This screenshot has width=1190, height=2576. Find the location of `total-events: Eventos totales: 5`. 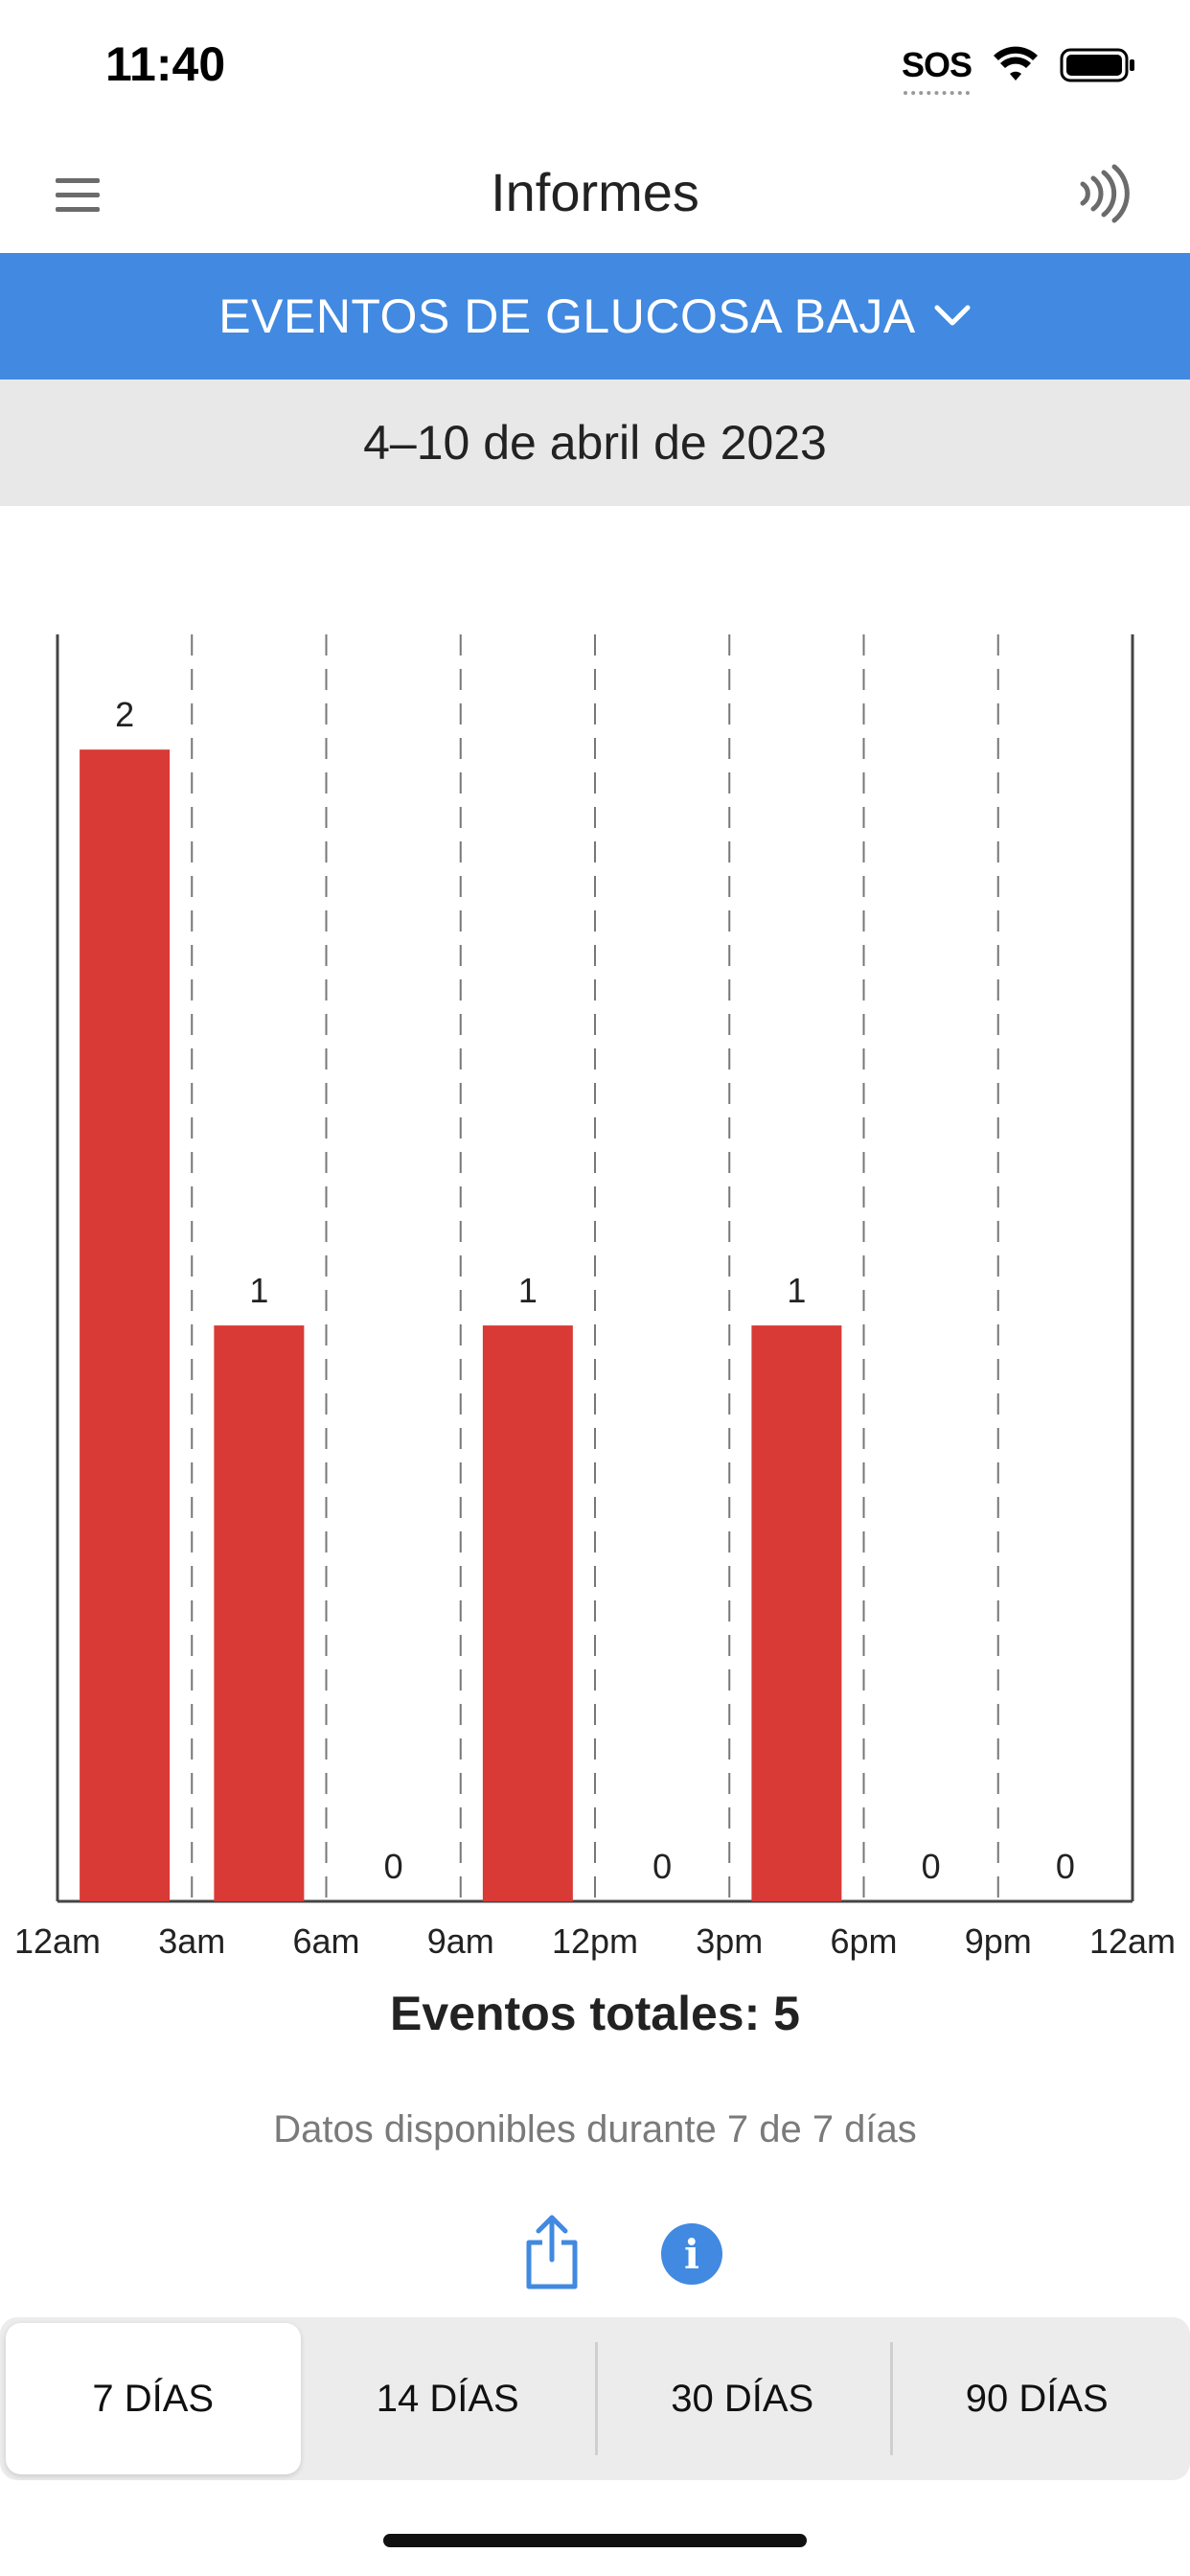

total-events: Eventos totales: 5 is located at coordinates (595, 2013).